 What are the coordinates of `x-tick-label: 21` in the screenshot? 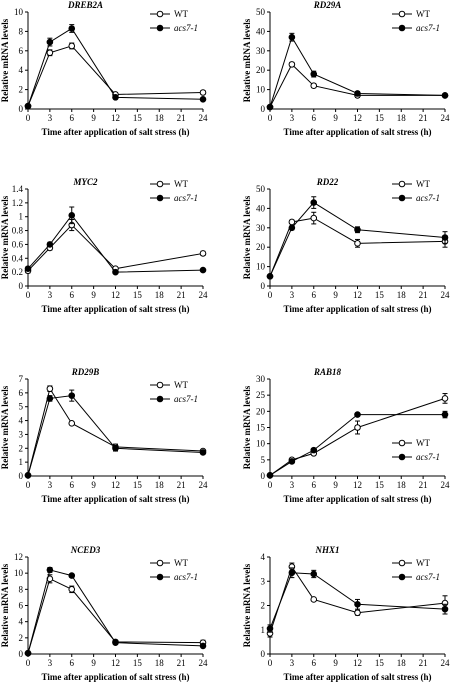 It's located at (423, 485).